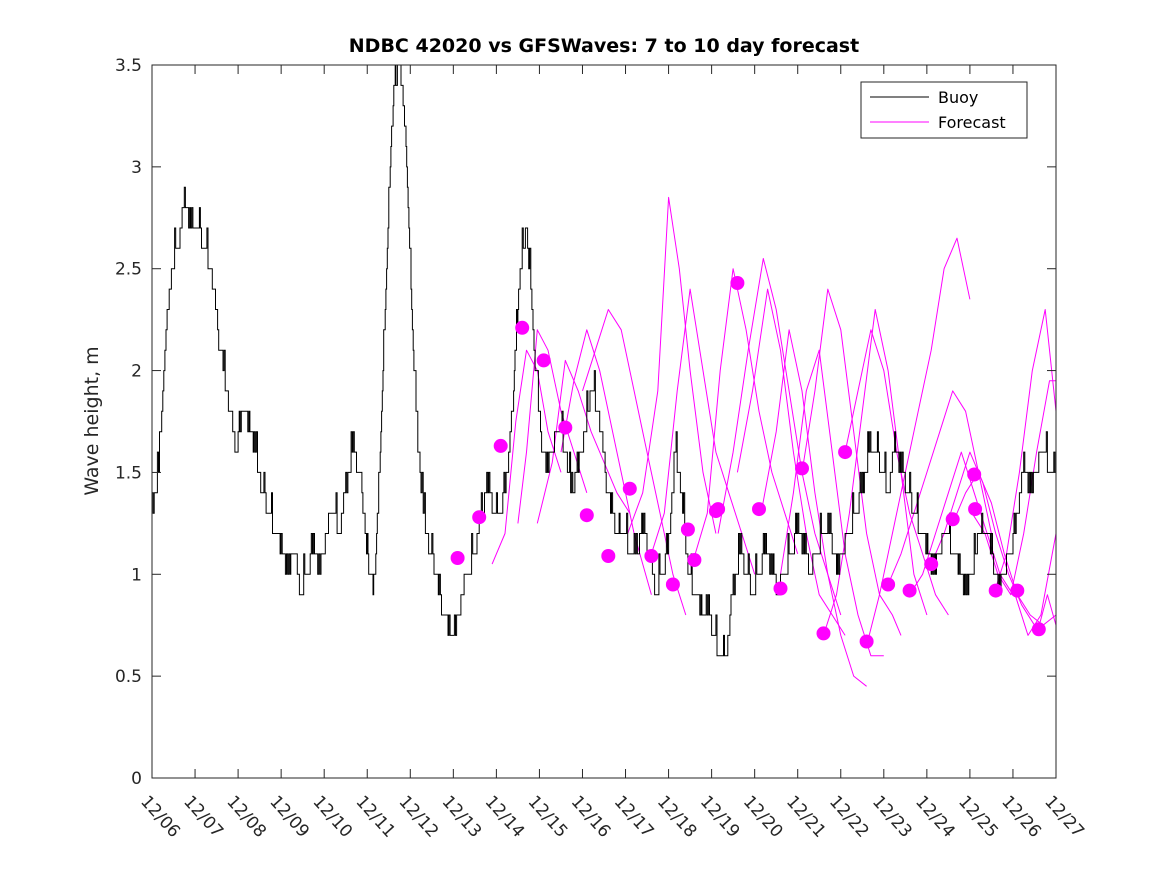 This screenshot has height=875, width=1167. I want to click on legend-box, so click(944, 110).